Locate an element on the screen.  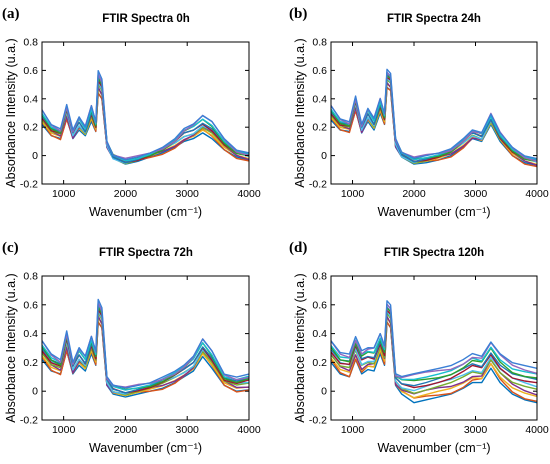
panel-label: (c) is located at coordinates (10, 248).